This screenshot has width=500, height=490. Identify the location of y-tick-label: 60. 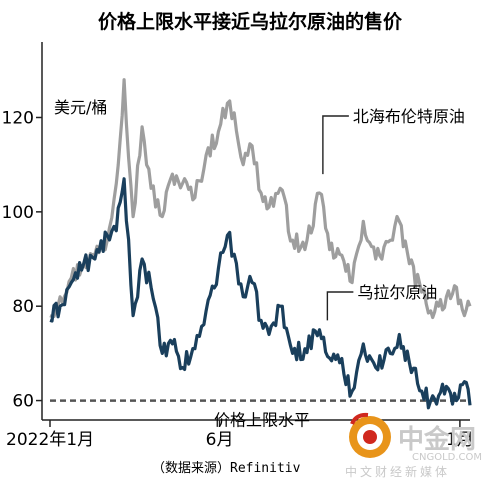
(23, 402).